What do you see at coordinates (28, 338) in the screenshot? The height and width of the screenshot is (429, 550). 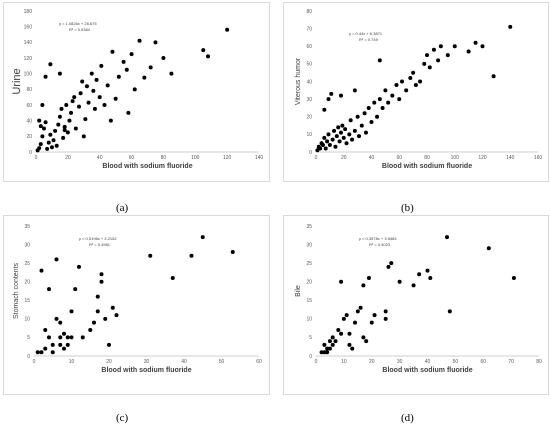 I see `y-tick-label: 5` at bounding box center [28, 338].